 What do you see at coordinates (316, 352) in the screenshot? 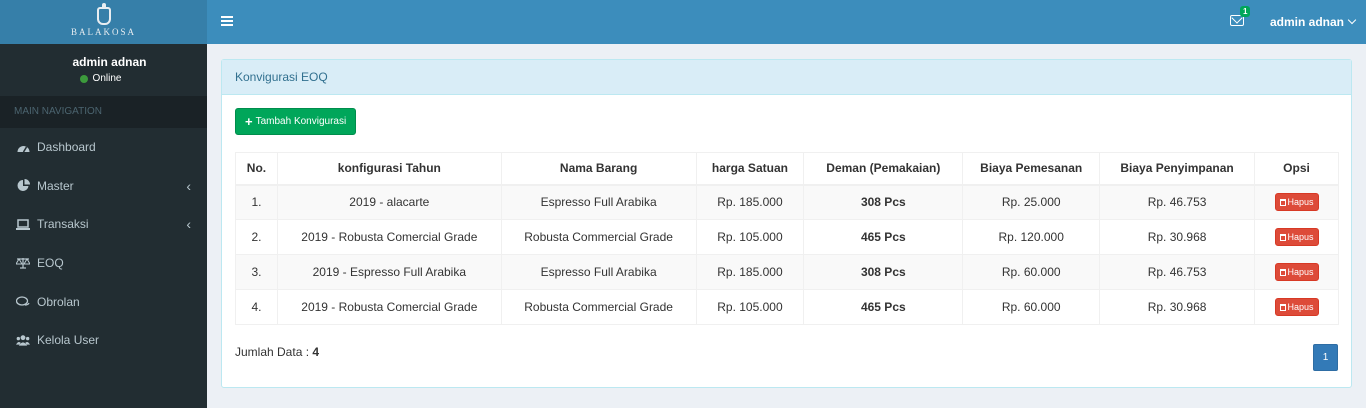
I see `data-count-value: 4` at bounding box center [316, 352].